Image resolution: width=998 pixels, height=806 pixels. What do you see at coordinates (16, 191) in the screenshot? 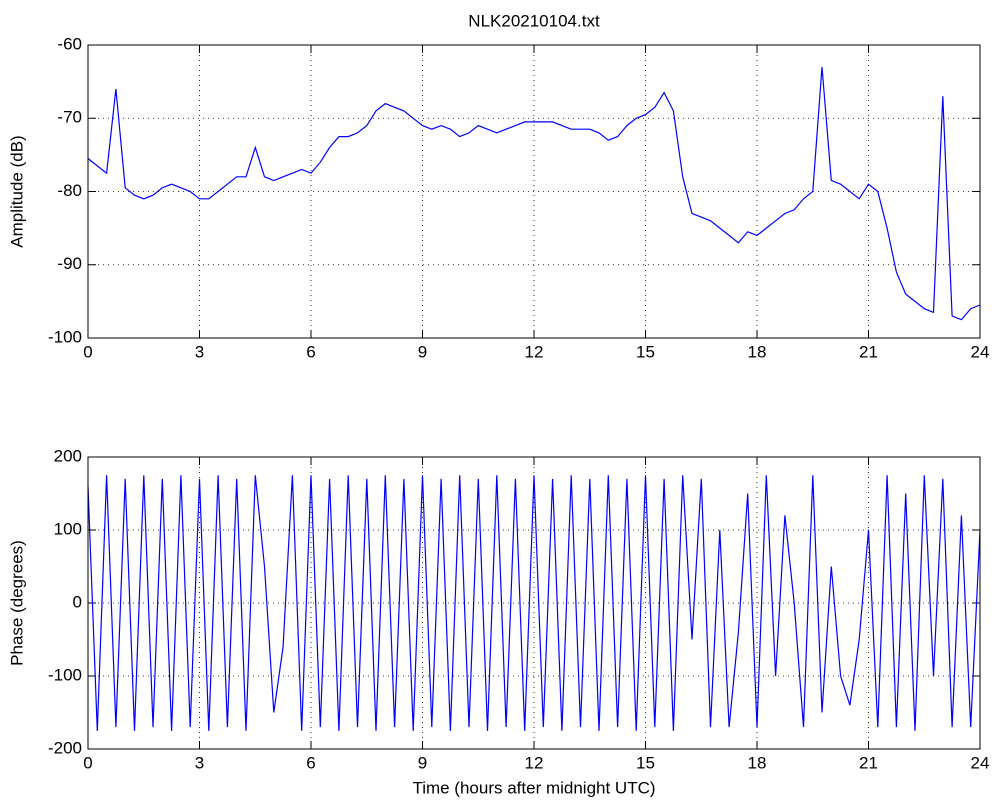
I see `y-axis-label: Amplitude (dB)` at bounding box center [16, 191].